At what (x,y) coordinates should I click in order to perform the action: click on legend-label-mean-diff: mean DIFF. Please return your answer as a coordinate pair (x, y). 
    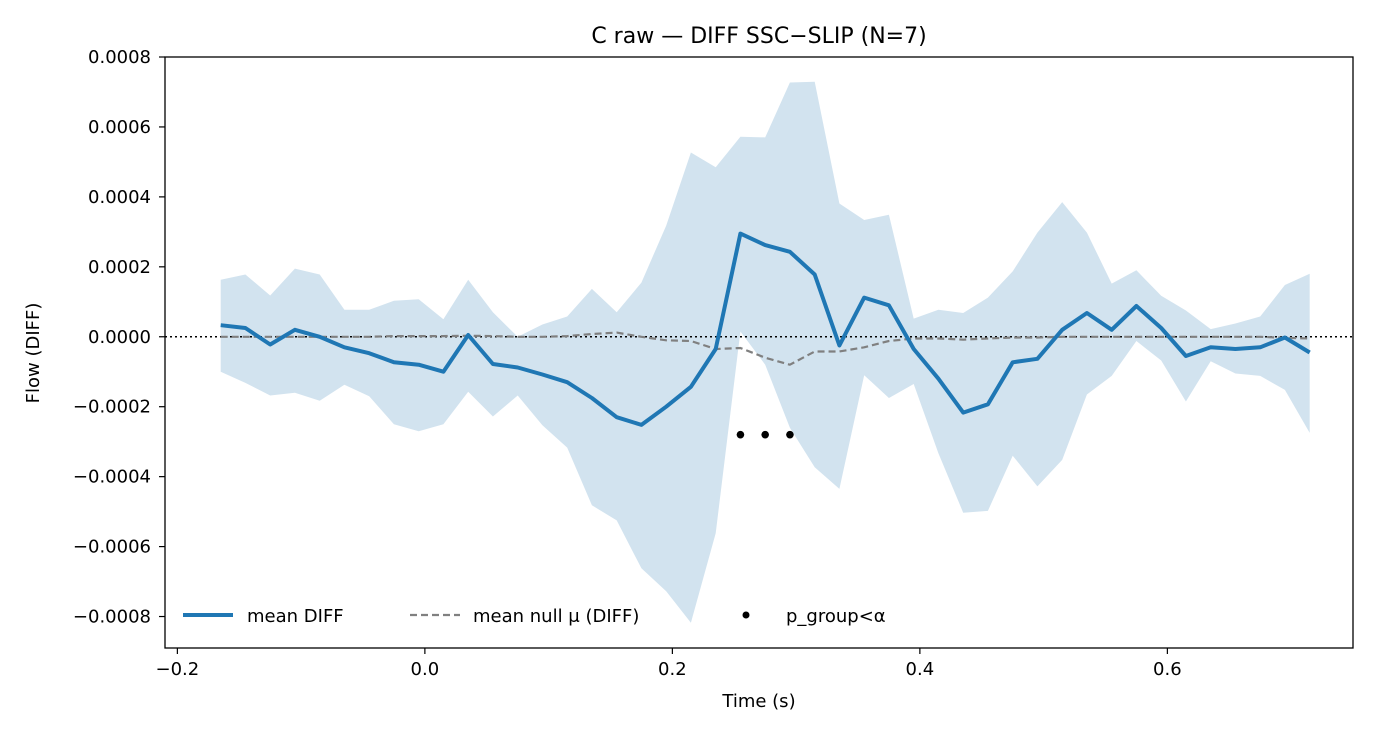
    Looking at the image, I should click on (295, 616).